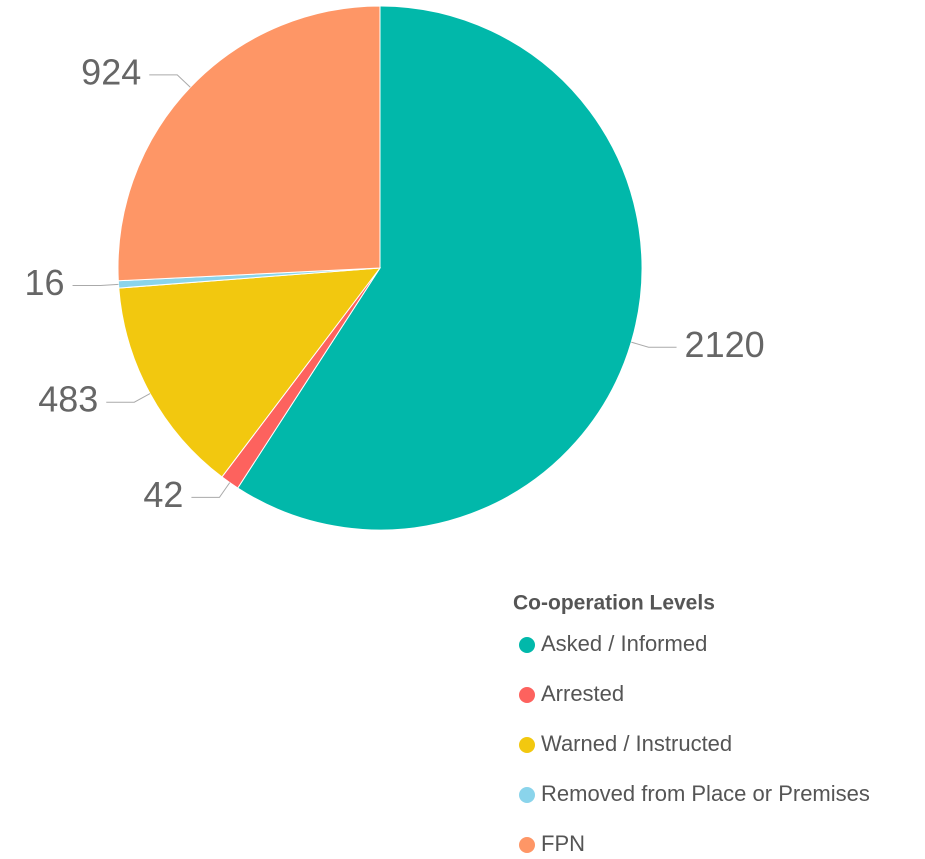 This screenshot has height=859, width=925. I want to click on legend-title: Co-operation Levels, so click(614, 603).